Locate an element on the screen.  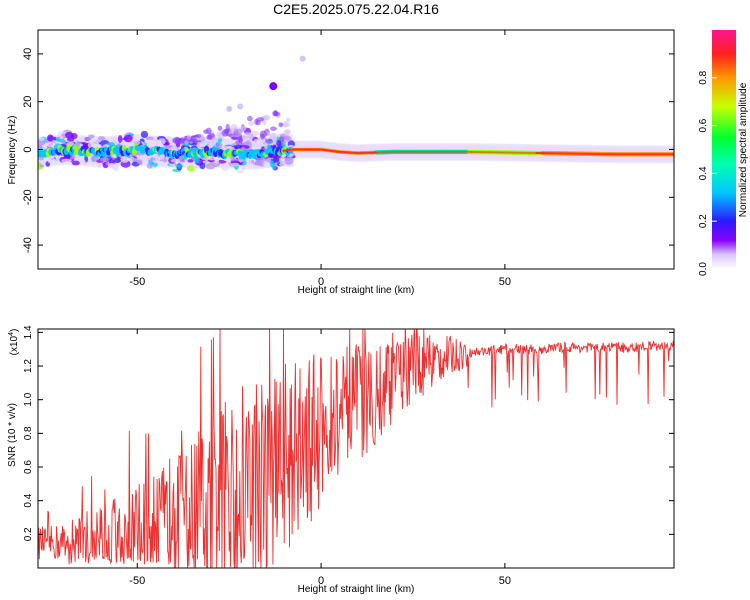
bottom-y-axis-label: SNR (10 * v/v) is located at coordinates (12, 435).